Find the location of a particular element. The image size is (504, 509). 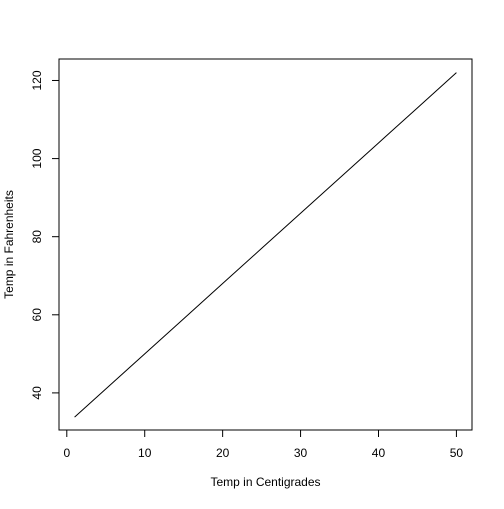

x-tick-label: 20 is located at coordinates (223, 453).